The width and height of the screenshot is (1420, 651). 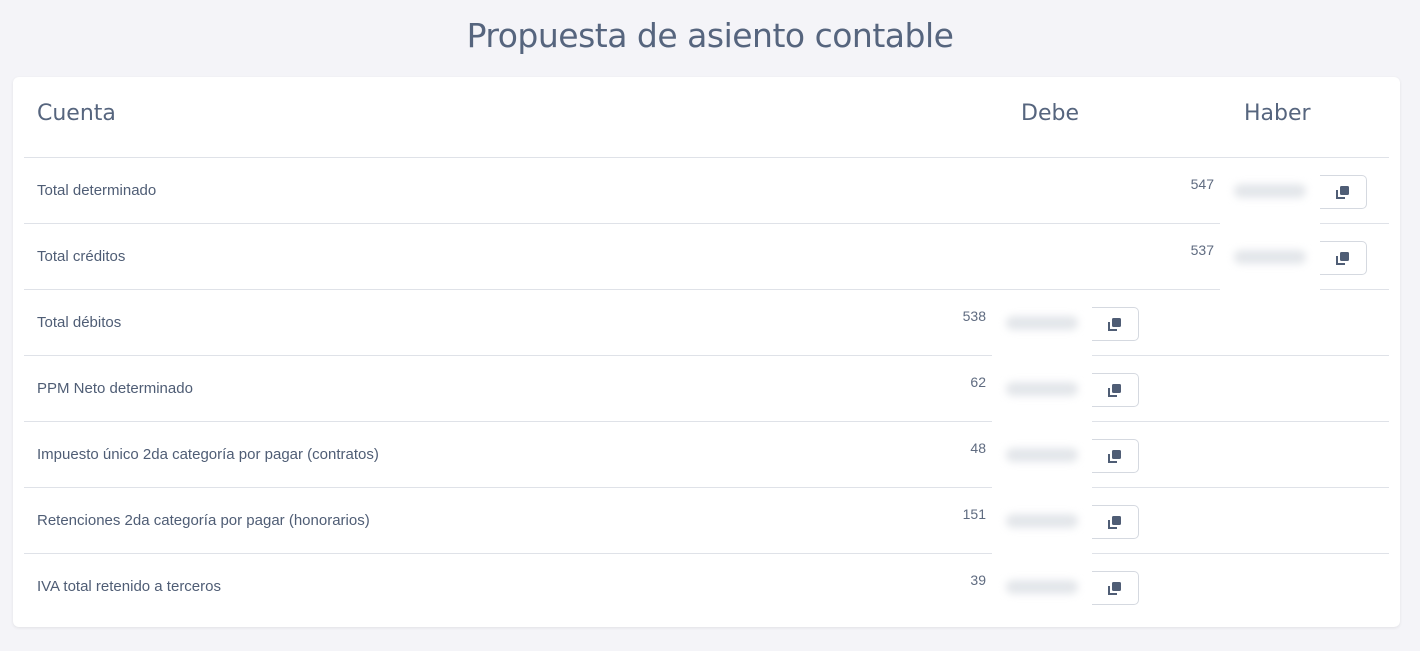 What do you see at coordinates (129, 586) in the screenshot?
I see `account-name: IVA total retenido a terceros` at bounding box center [129, 586].